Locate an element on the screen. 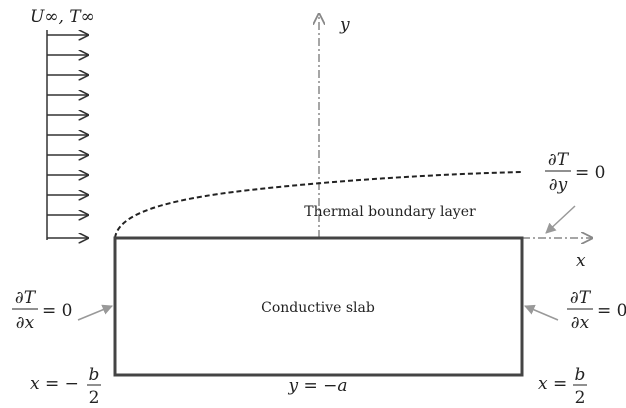 This screenshot has height=408, width=626. bottom-edge-label: y = −a is located at coordinates (317, 386).